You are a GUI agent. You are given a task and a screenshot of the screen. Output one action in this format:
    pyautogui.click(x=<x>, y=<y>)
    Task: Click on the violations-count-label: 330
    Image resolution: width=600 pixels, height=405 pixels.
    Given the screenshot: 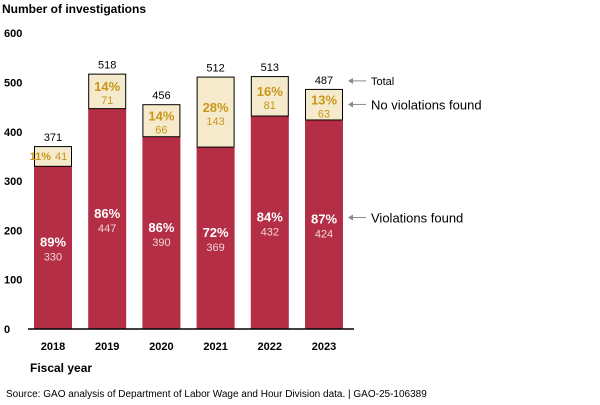 What is the action you would take?
    pyautogui.click(x=53, y=258)
    